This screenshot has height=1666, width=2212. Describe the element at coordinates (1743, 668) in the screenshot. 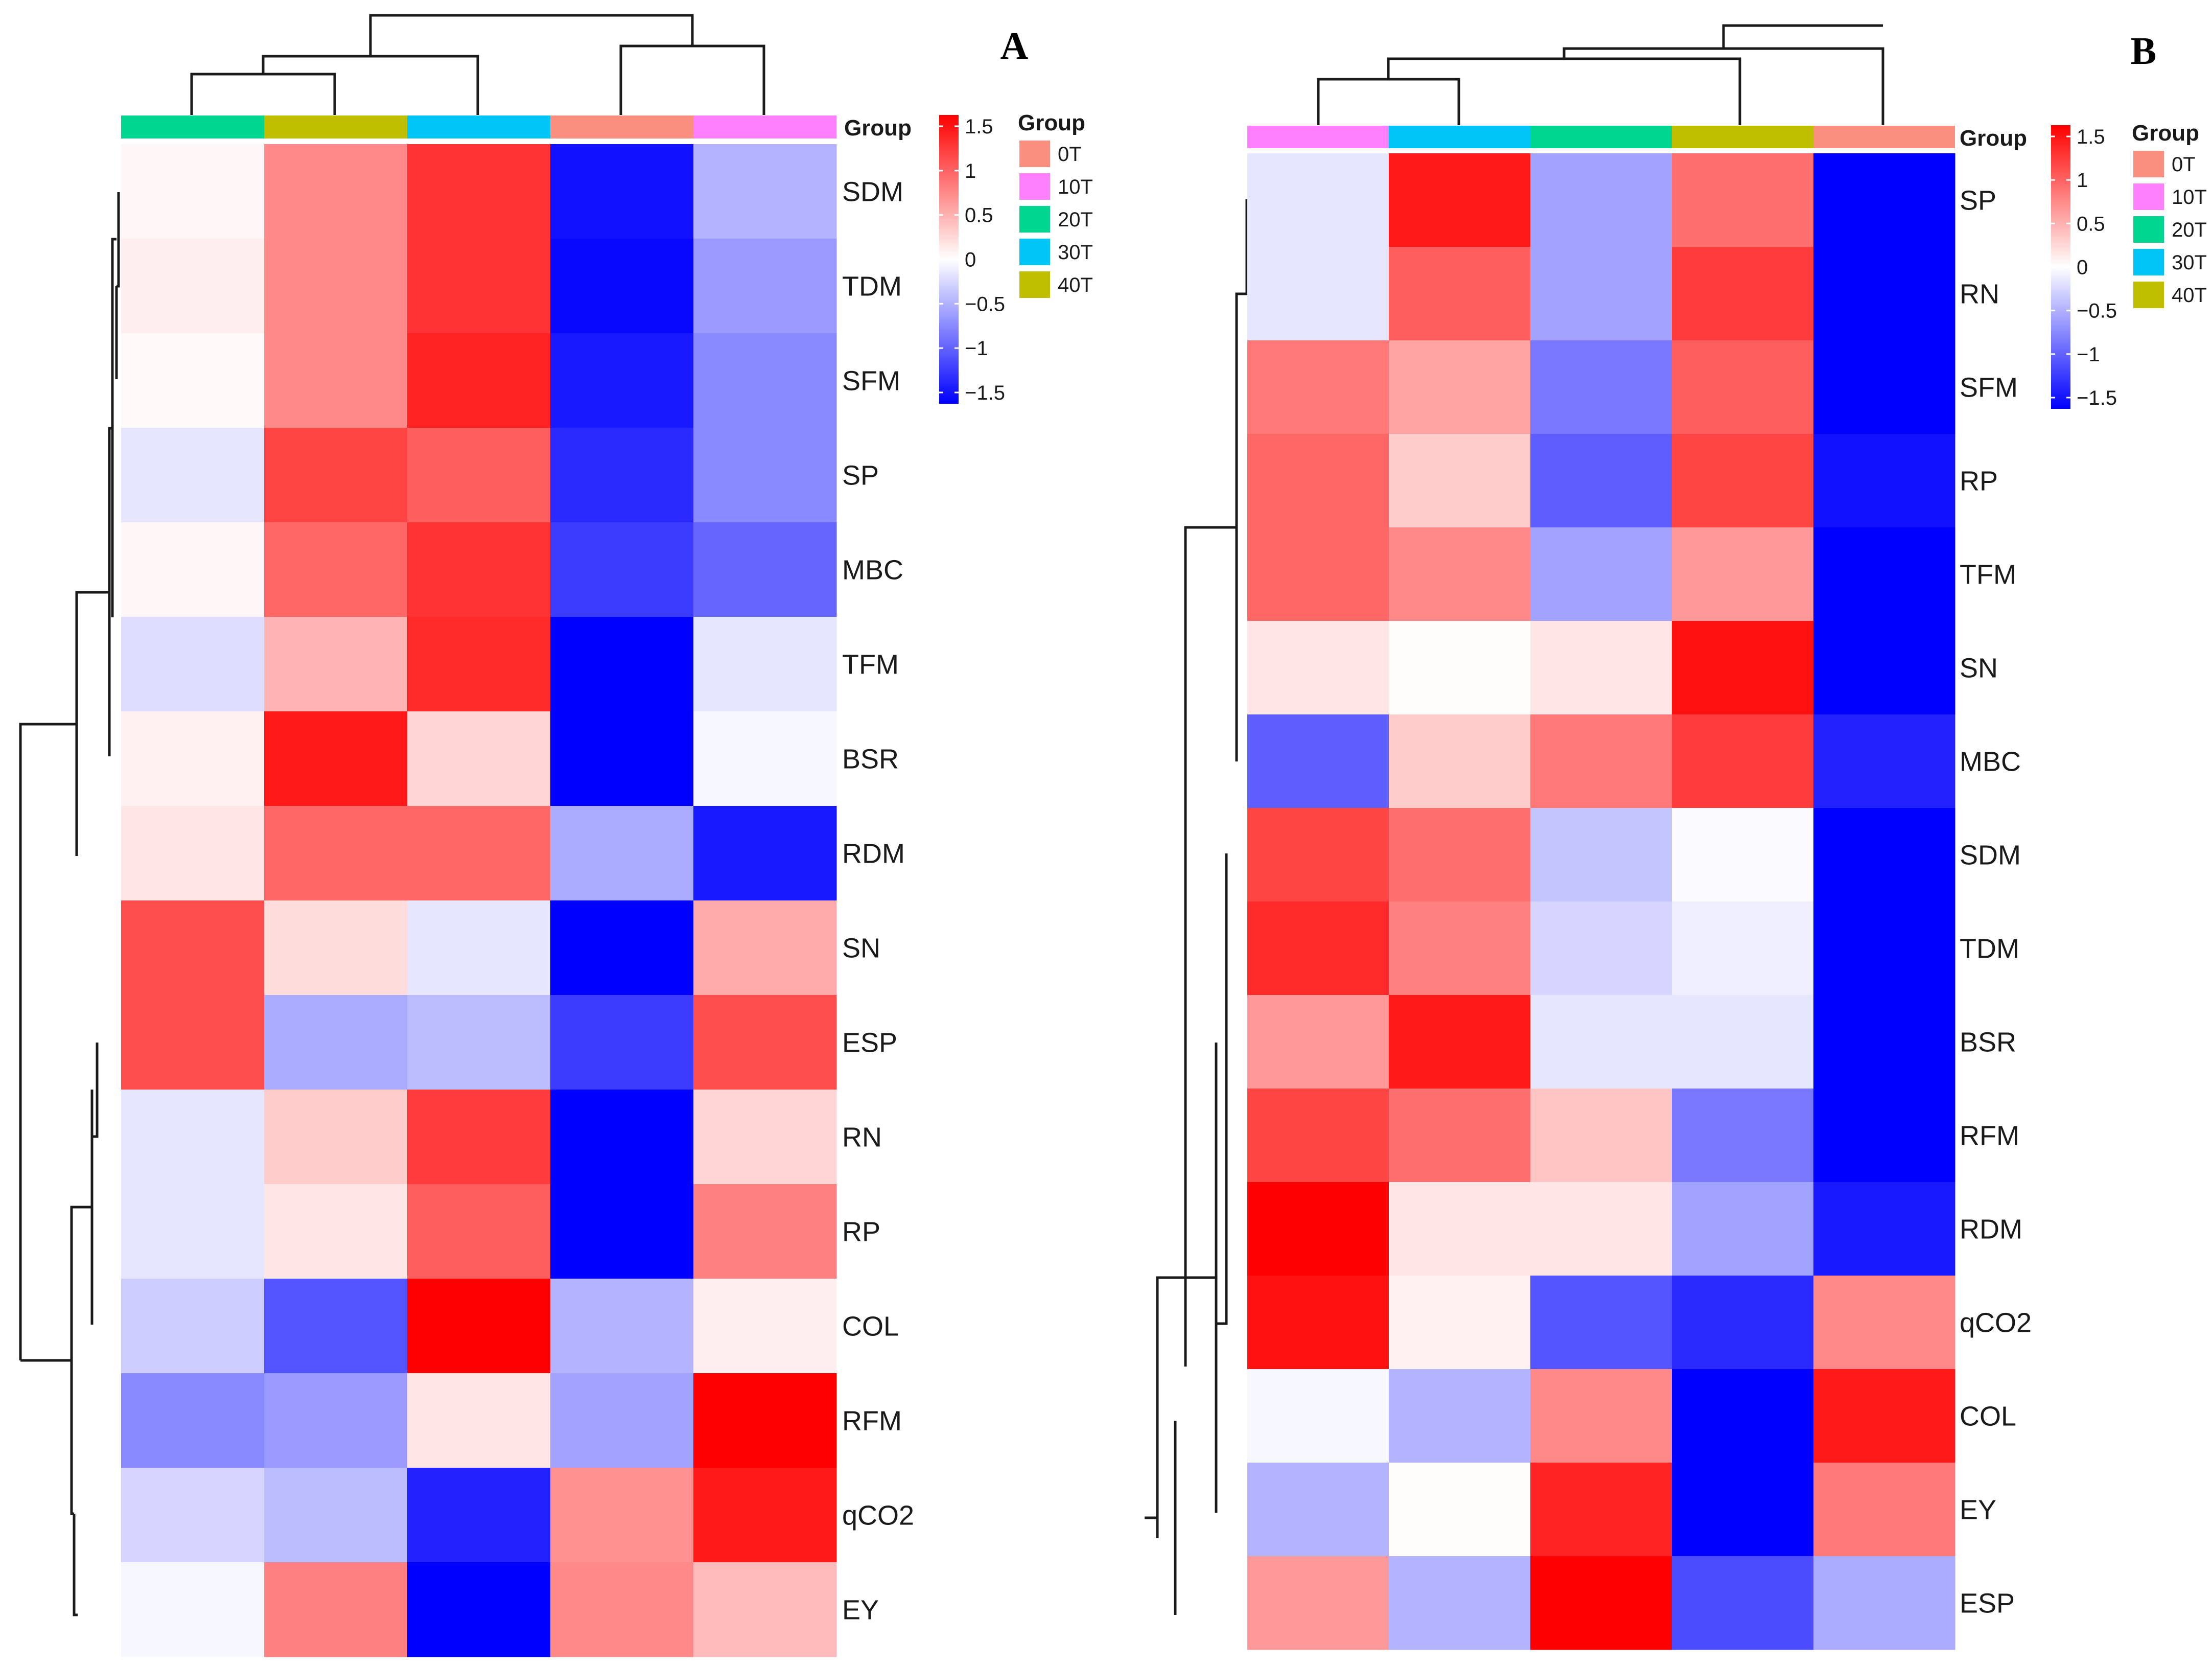

I see `panel-b-cell-sn-40t` at that location.